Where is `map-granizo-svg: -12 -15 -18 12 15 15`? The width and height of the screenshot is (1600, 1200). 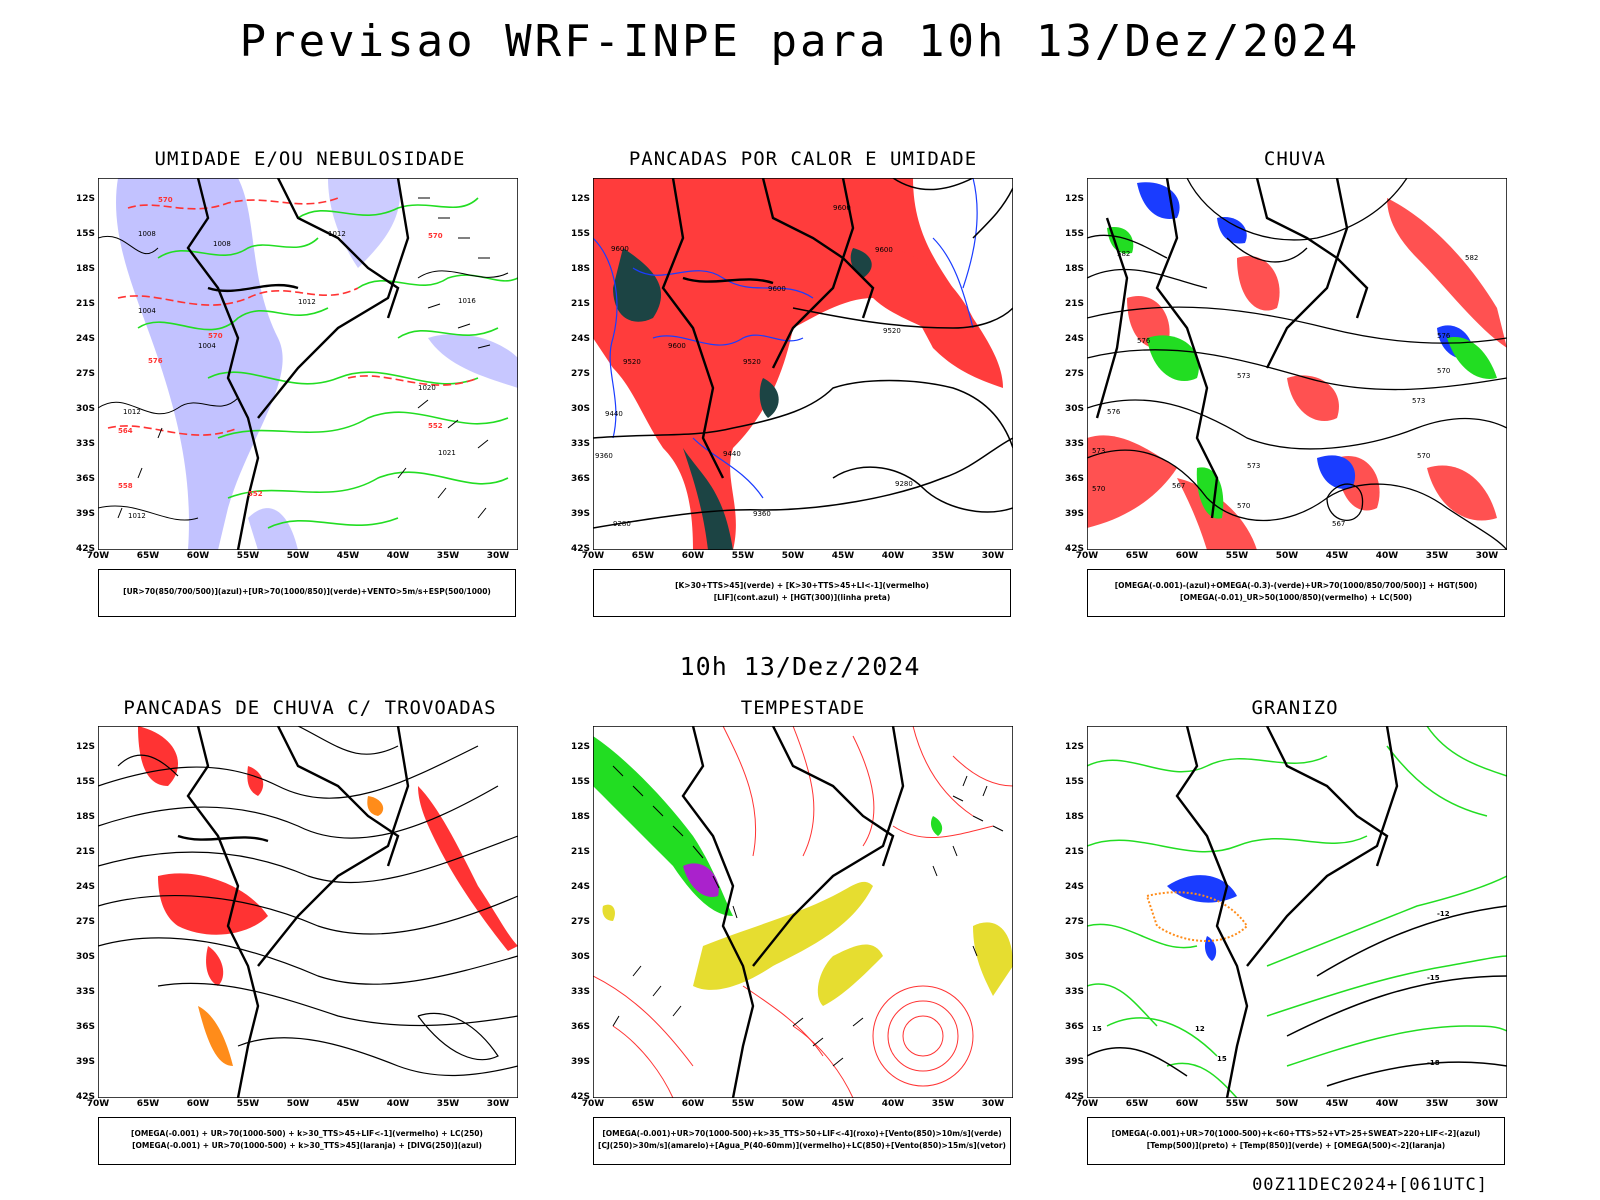
map-granizo-svg: -12 -15 -18 12 15 15 is located at coordinates (1297, 912).